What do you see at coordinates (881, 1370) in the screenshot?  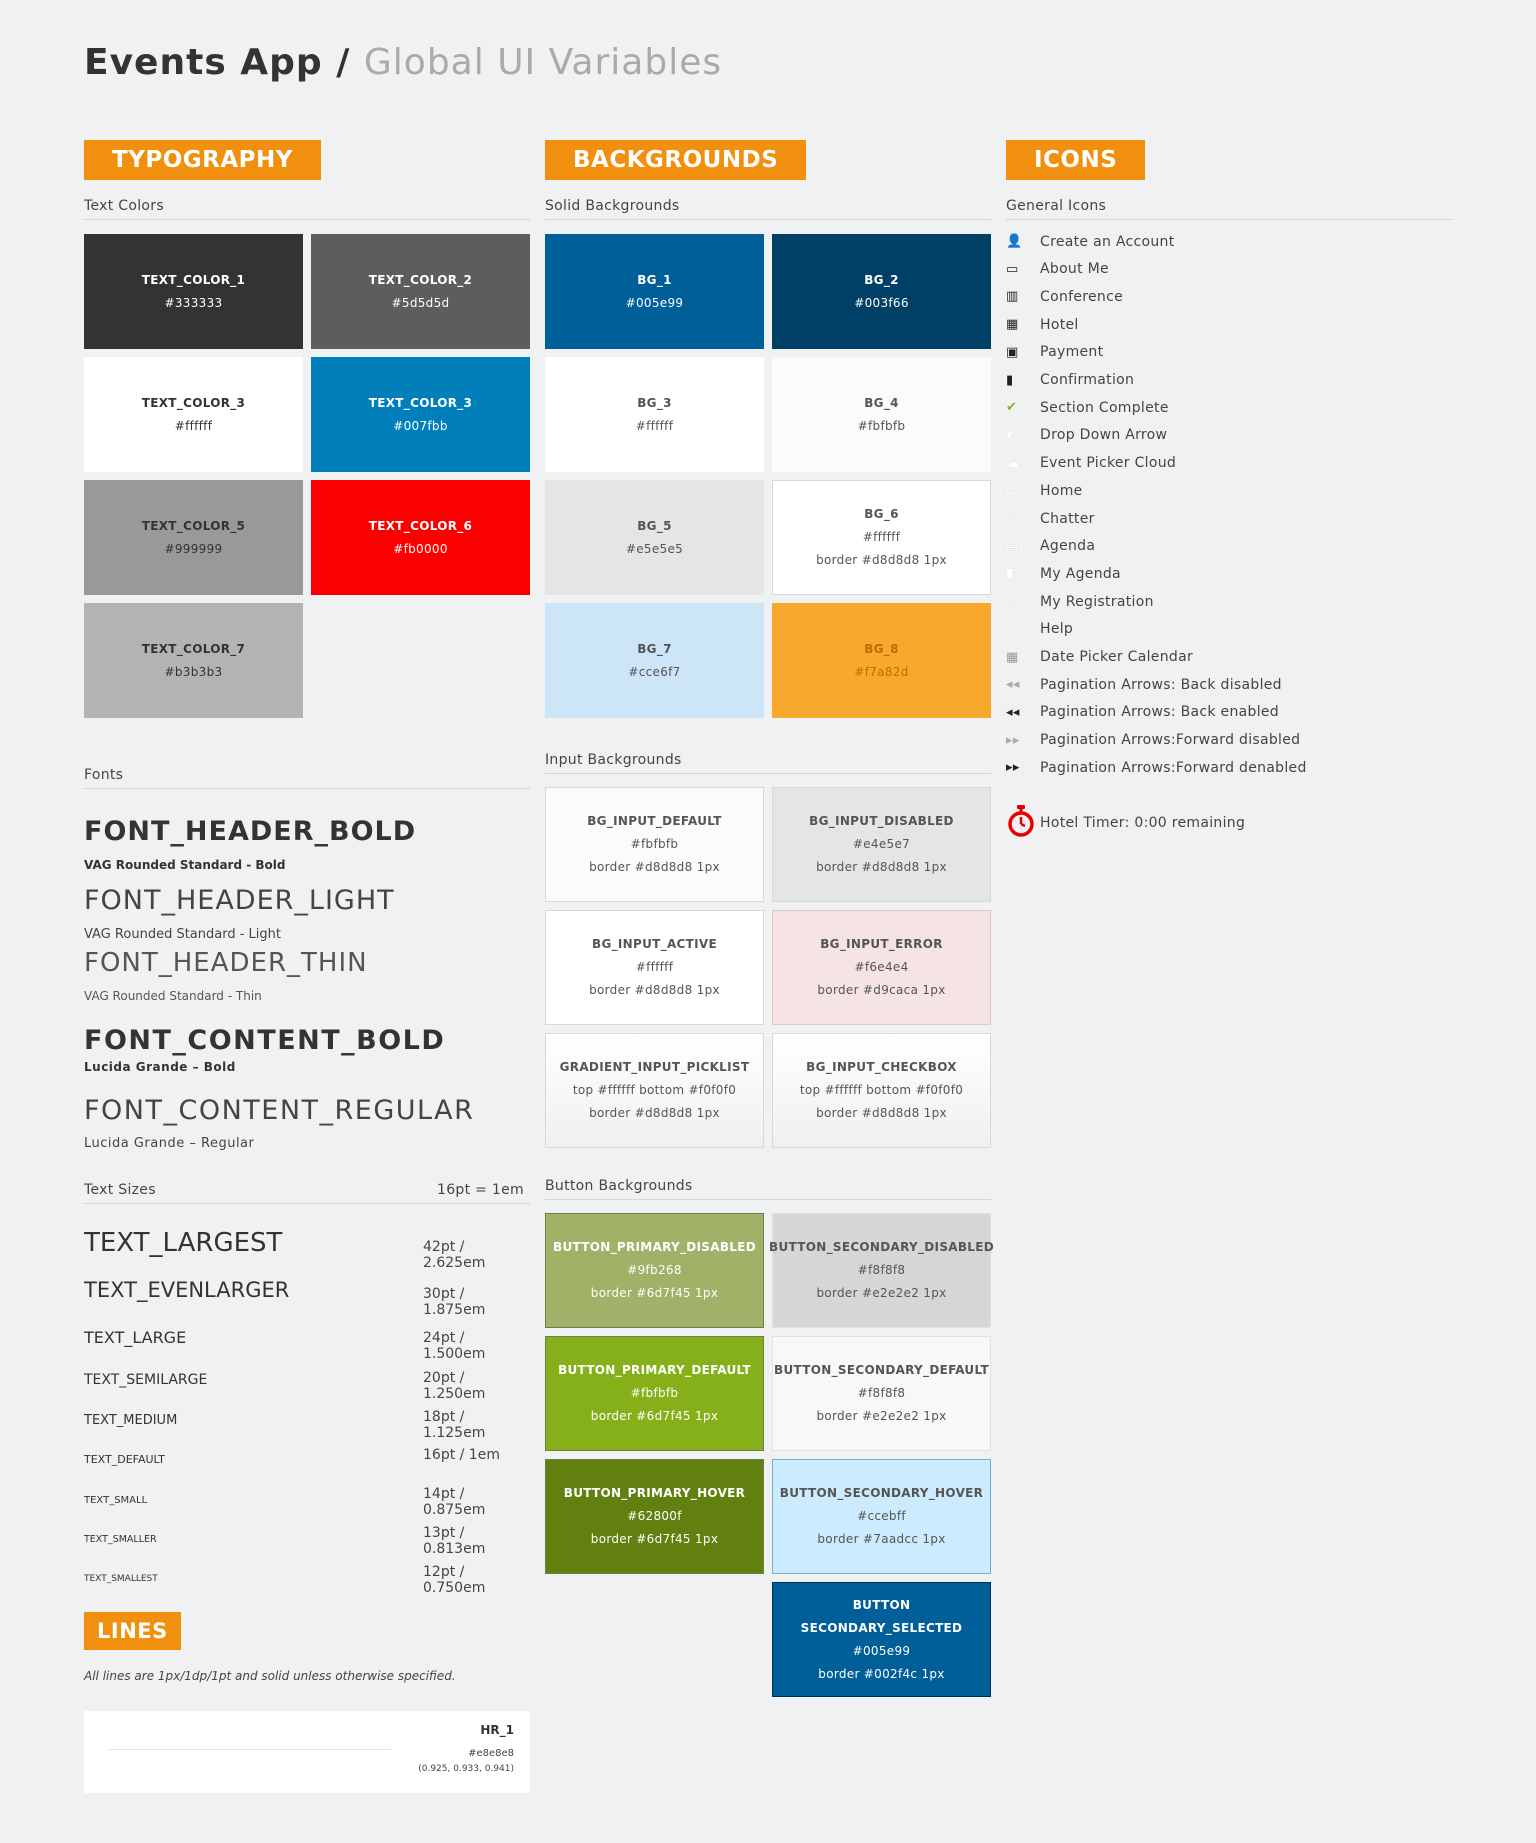 I see `button-bg-swatch-name: BUTTON_SECONDARY_DEFAULT` at bounding box center [881, 1370].